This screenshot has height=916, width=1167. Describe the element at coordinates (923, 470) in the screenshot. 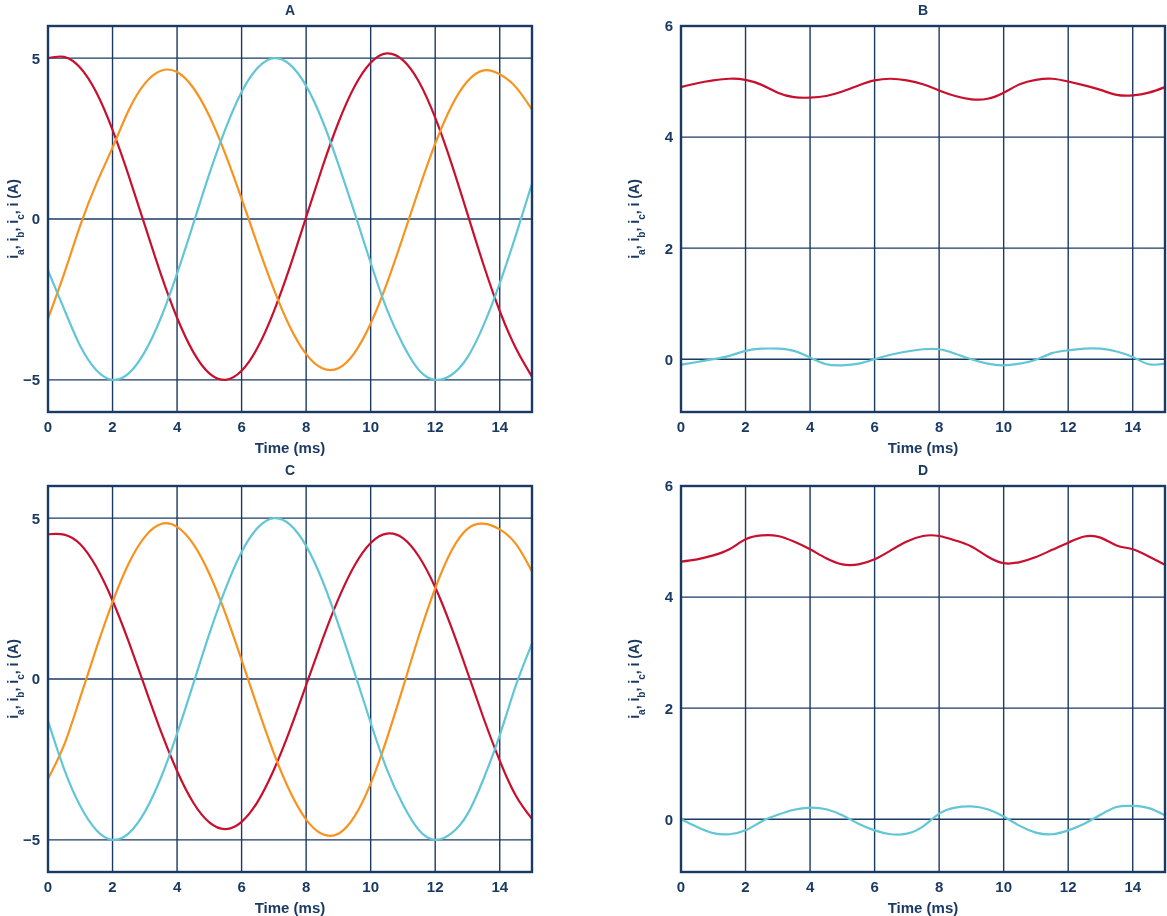

I see `chart-title: D` at that location.